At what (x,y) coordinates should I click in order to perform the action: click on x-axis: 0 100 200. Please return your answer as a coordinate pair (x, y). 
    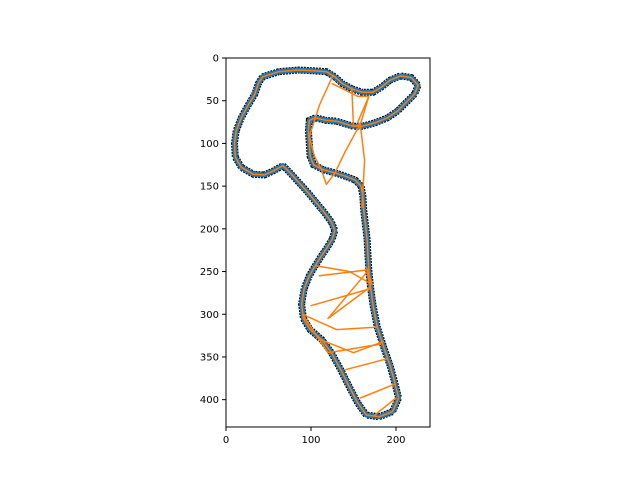
    Looking at the image, I should click on (314, 436).